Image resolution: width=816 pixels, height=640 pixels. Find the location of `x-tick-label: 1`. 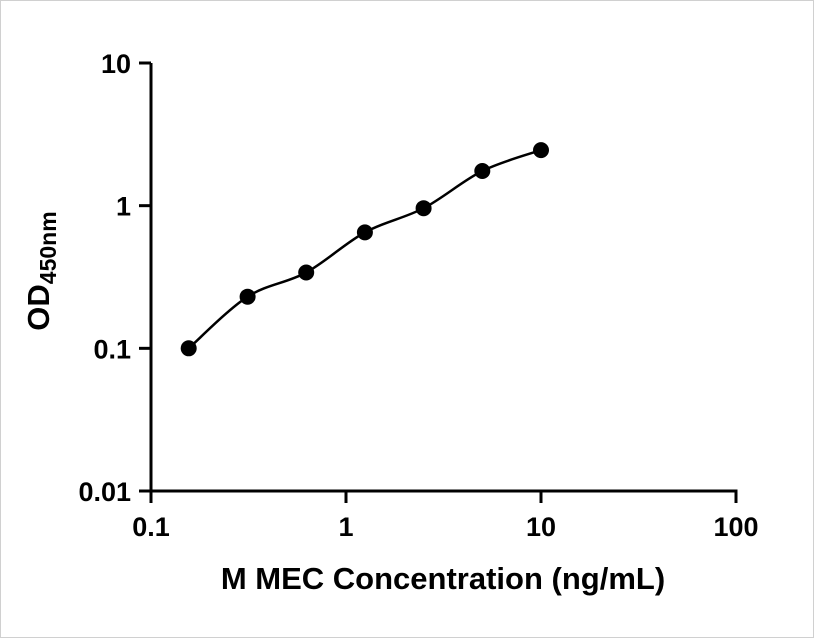

x-tick-label: 1 is located at coordinates (345, 527).